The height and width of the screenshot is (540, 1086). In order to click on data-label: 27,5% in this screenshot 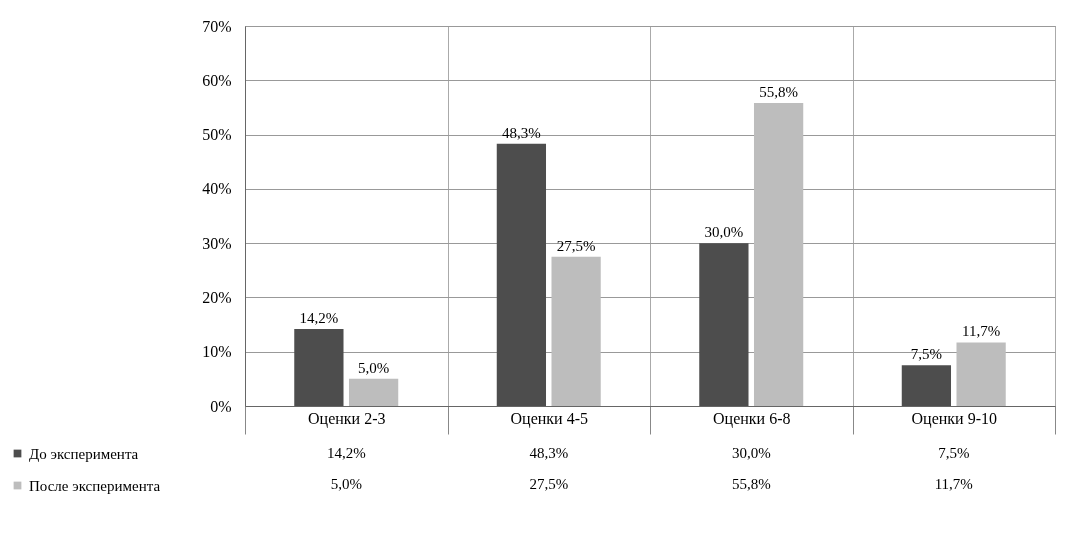, I will do `click(549, 484)`.